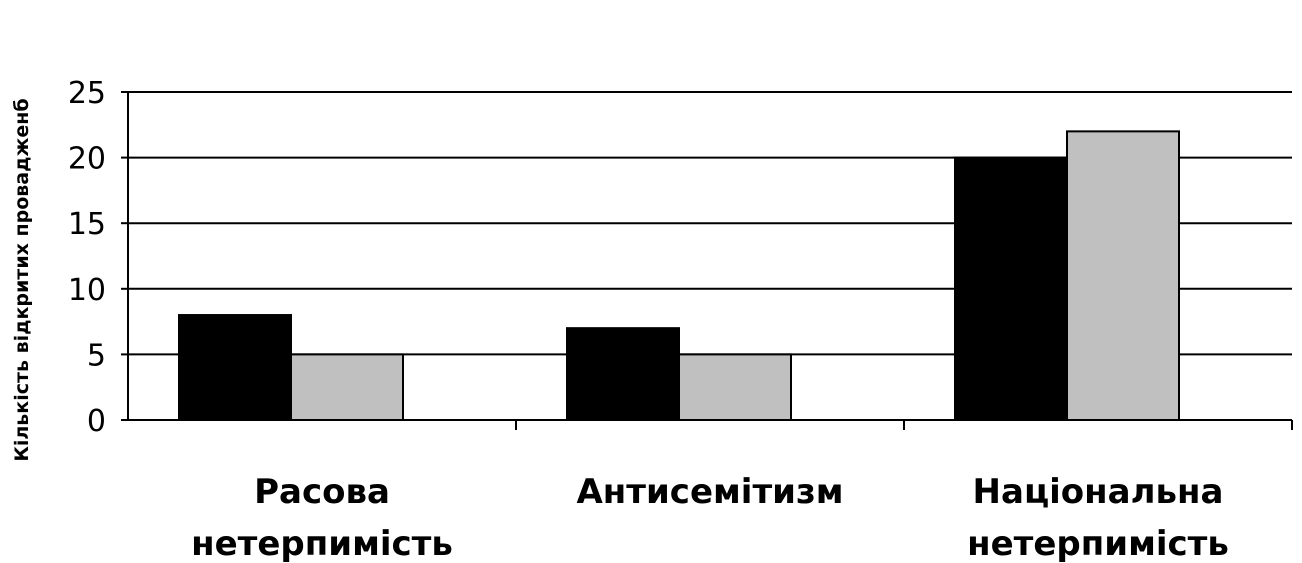 This screenshot has height=563, width=1302. I want to click on y-tick-label: 5, so click(96, 355).